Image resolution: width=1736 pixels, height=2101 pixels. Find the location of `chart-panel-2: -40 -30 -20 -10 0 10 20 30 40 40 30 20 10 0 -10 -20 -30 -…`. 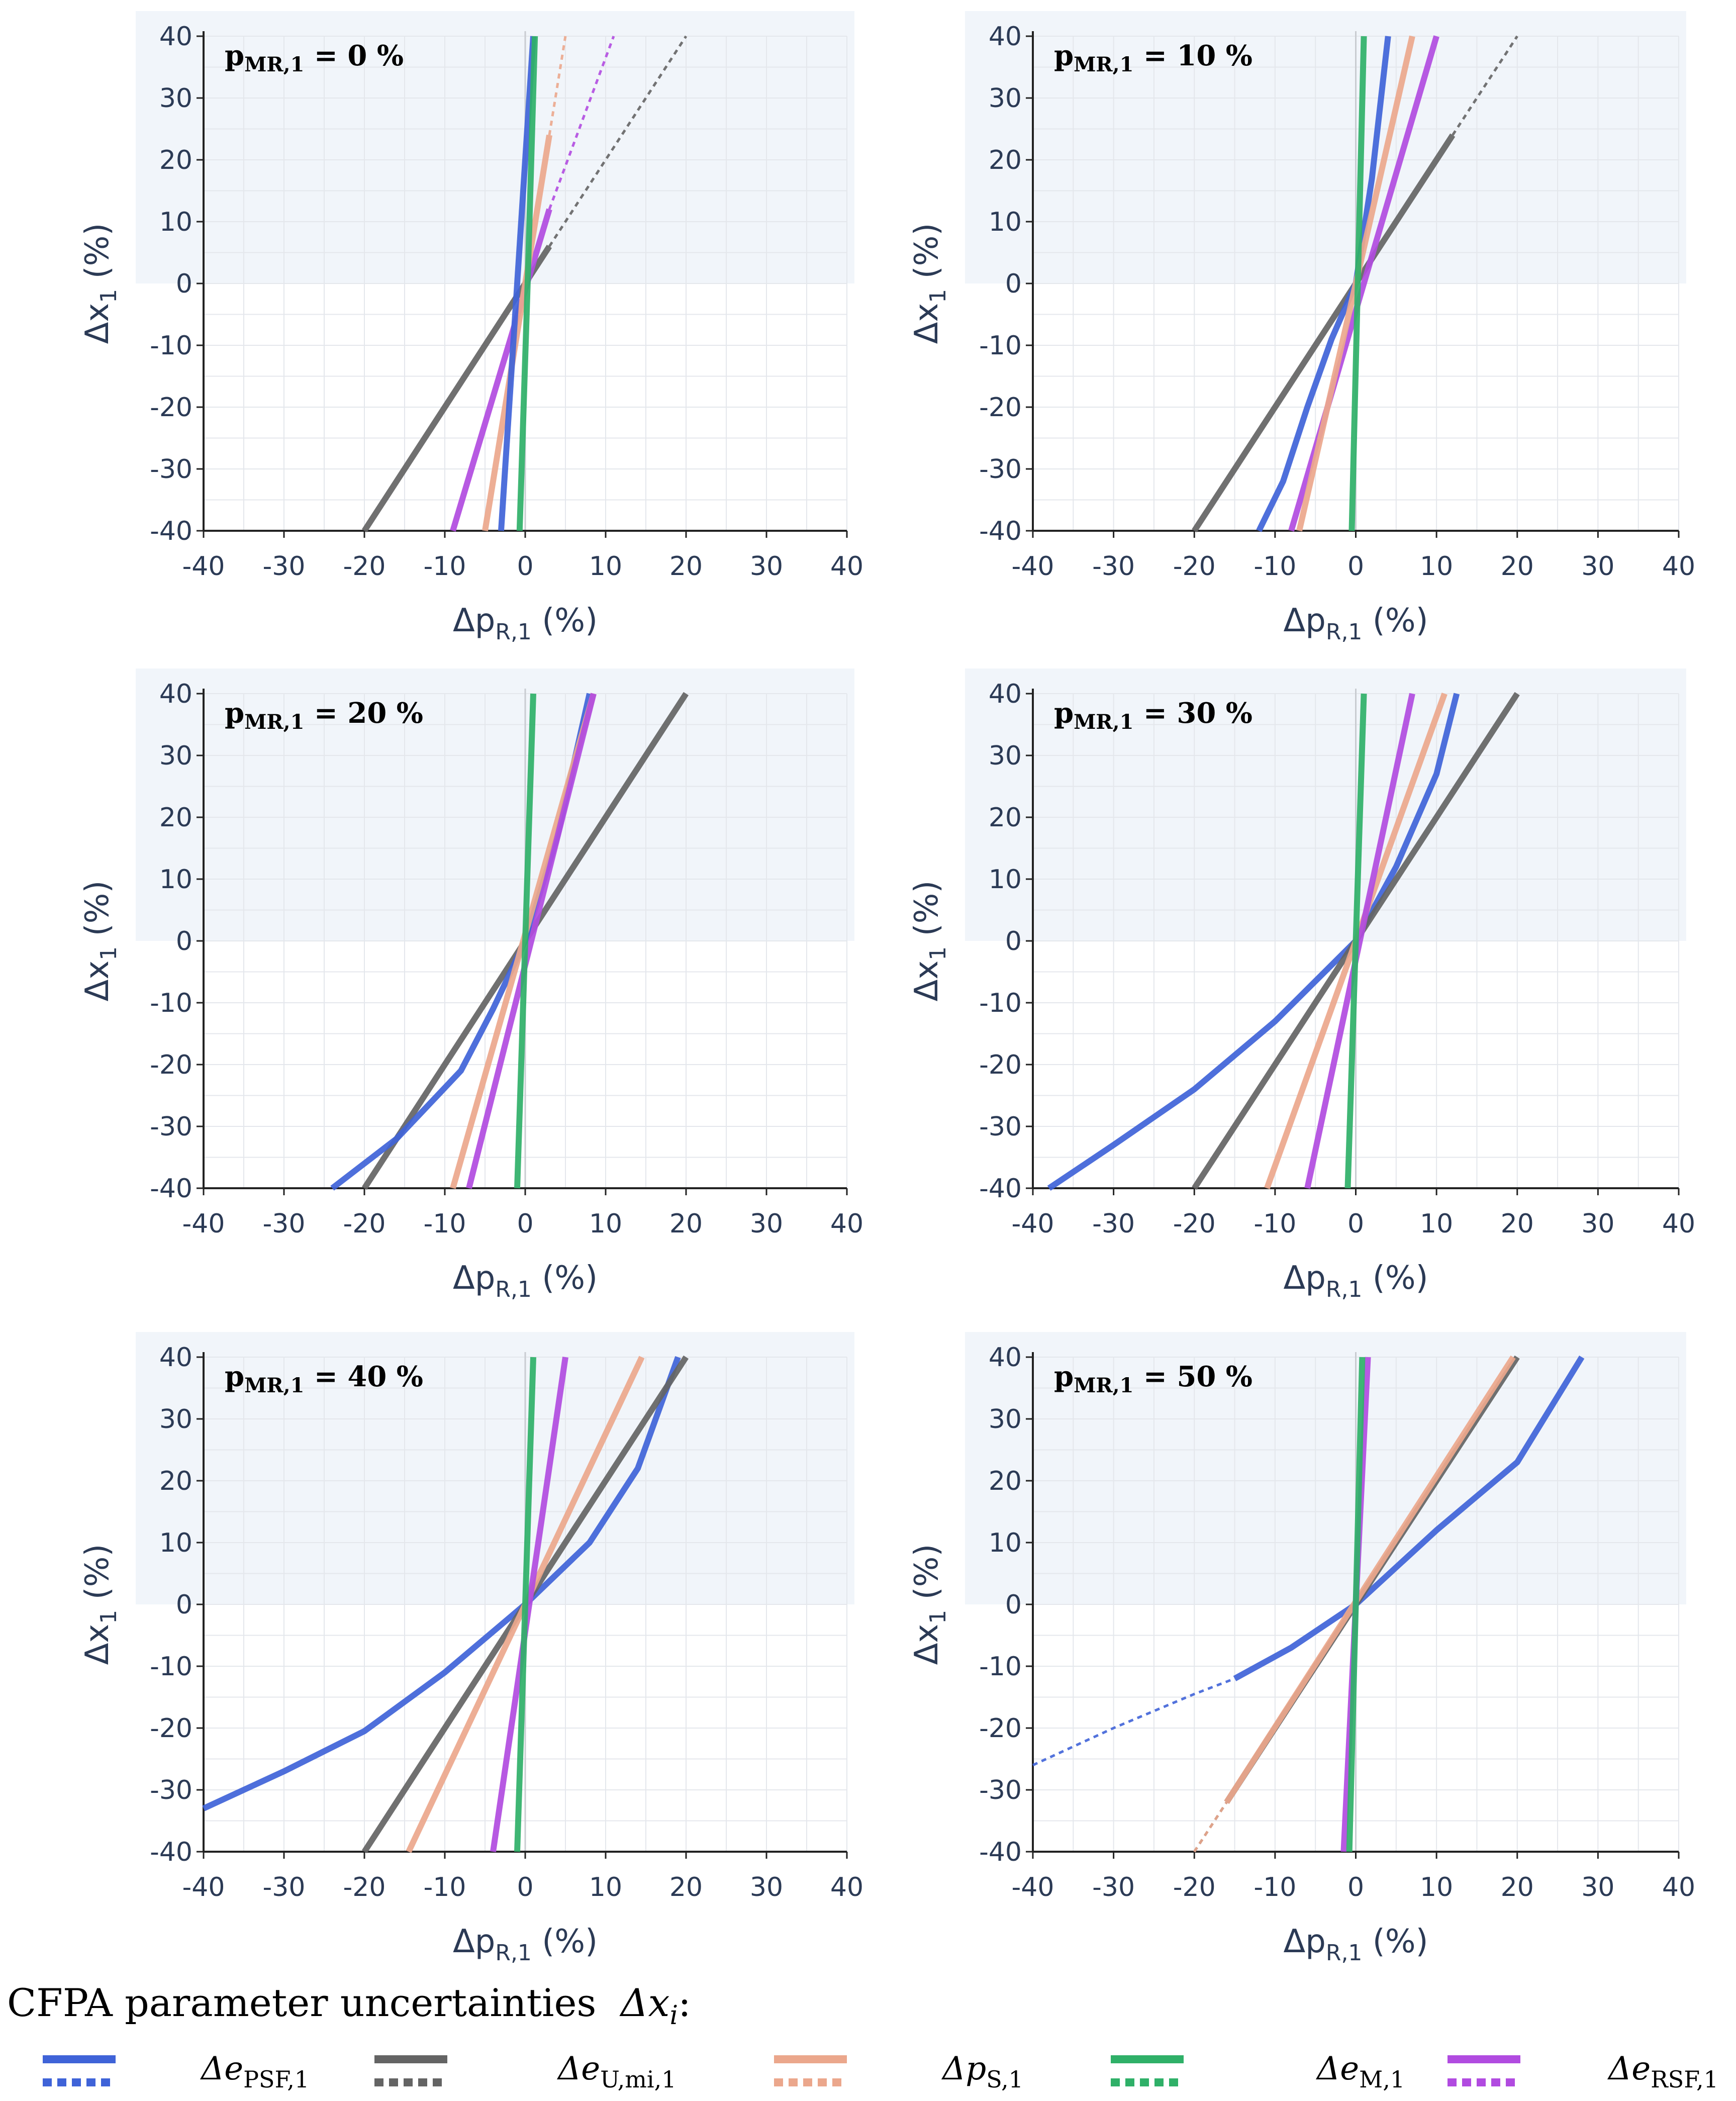

chart-panel-2: -40 -30 -20 -10 0 10 20 30 40 40 30 20 10 0 -10 -20 -30 -… is located at coordinates (1302, 328).